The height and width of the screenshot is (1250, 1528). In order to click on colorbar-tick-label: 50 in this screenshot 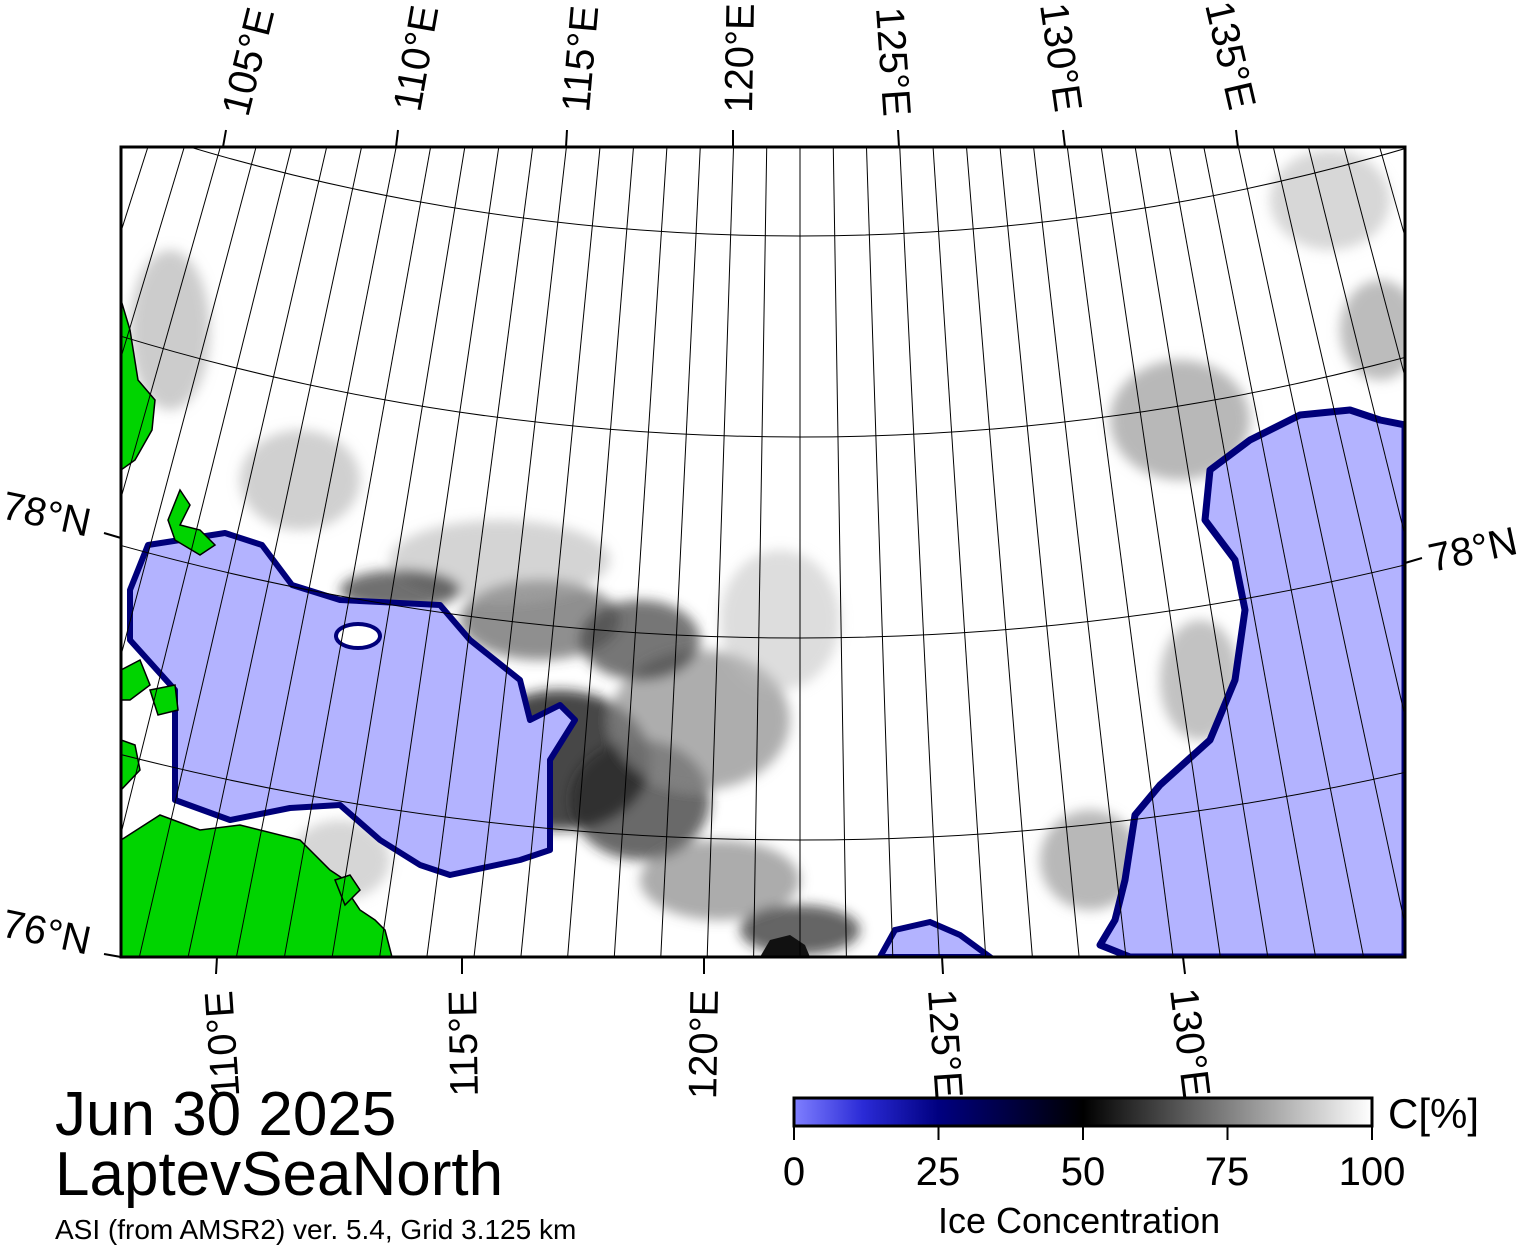, I will do `click(1083, 1172)`.